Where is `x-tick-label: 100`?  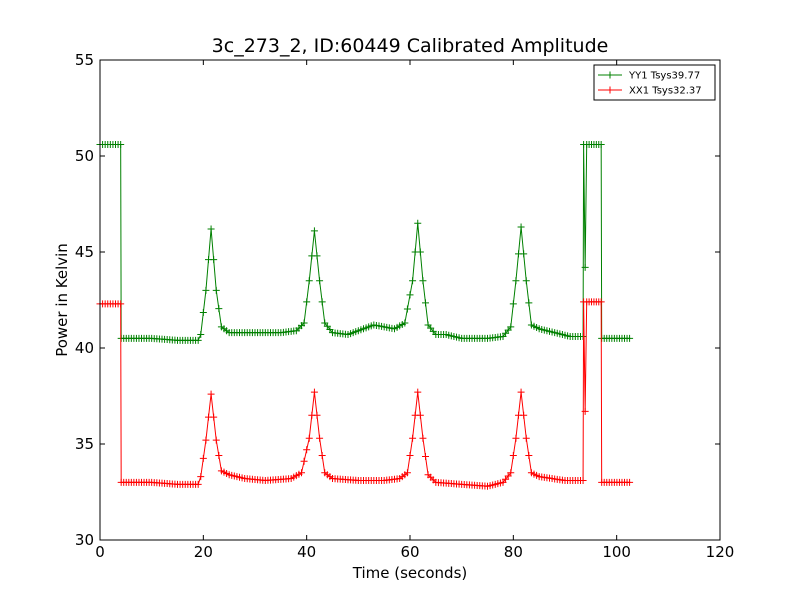 x-tick-label: 100 is located at coordinates (616, 552).